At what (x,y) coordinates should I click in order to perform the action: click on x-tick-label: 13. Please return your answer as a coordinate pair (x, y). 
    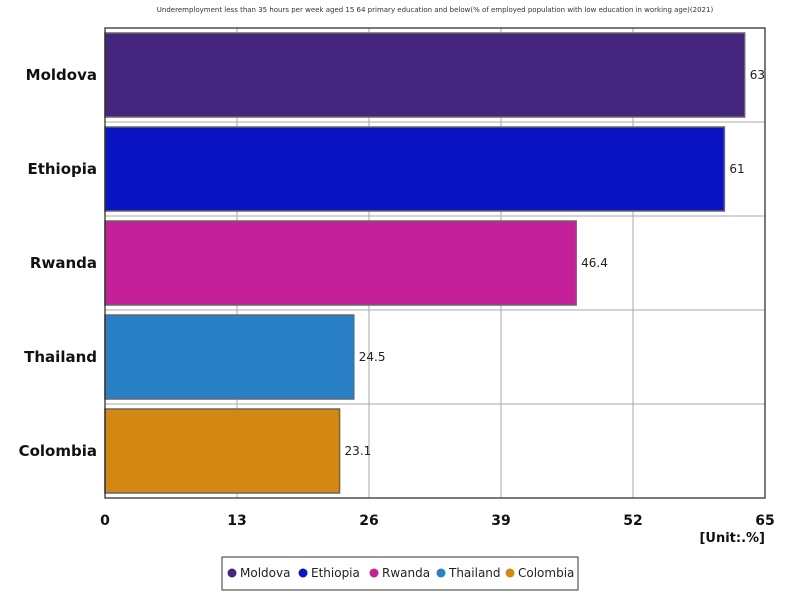
    Looking at the image, I should click on (236, 521).